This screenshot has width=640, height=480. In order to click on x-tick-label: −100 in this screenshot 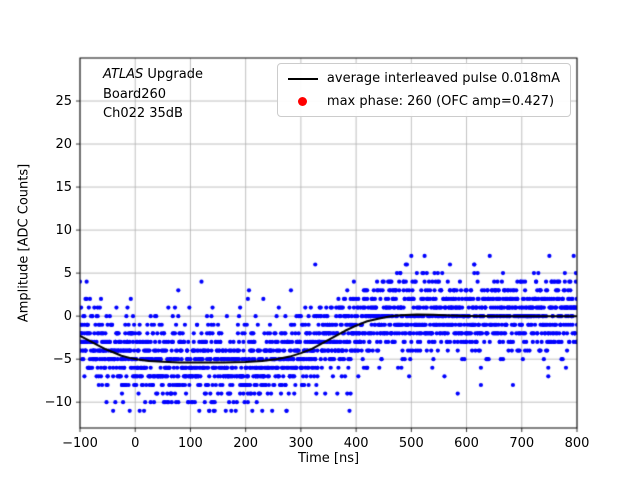, I will do `click(80, 443)`.